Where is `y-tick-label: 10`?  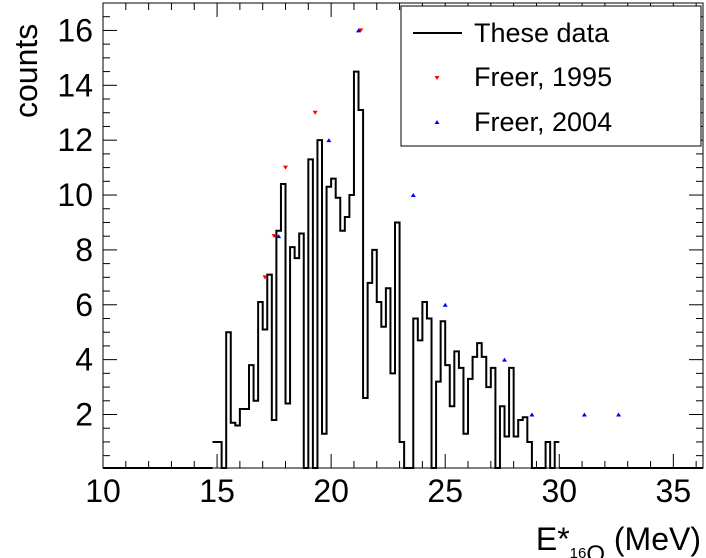
y-tick-label: 10 is located at coordinates (75, 195).